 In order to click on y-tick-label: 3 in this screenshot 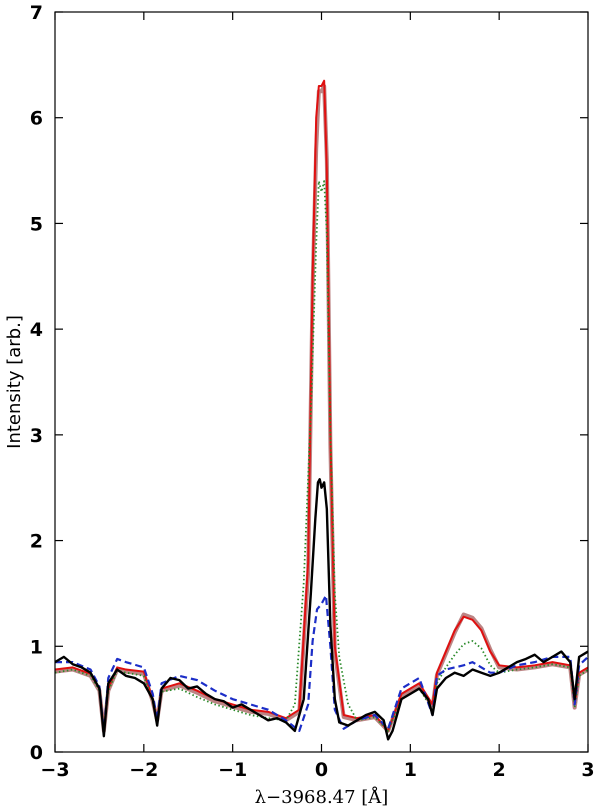, I will do `click(36, 436)`.